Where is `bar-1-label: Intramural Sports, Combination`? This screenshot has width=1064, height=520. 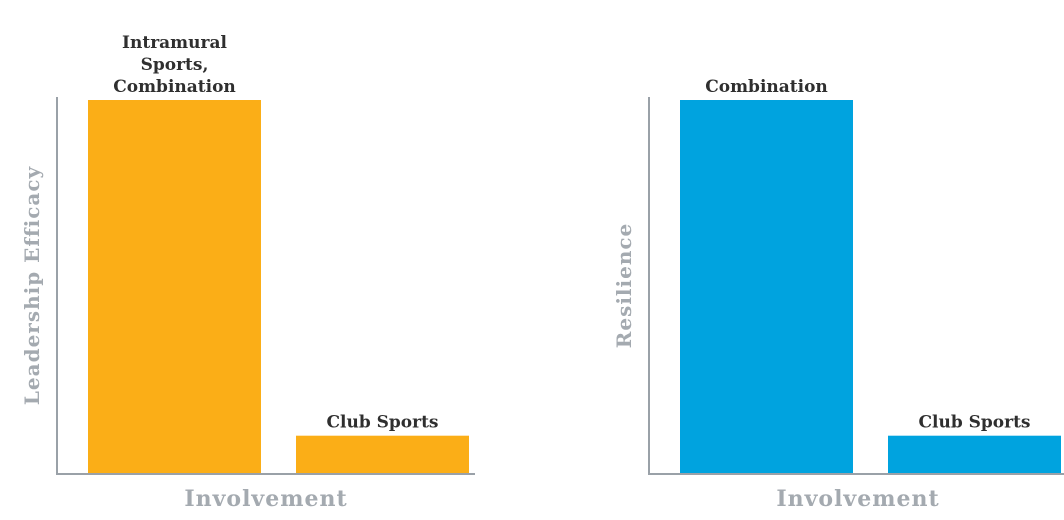
bar-1-label: Intramural Sports, Combination is located at coordinates (174, 65).